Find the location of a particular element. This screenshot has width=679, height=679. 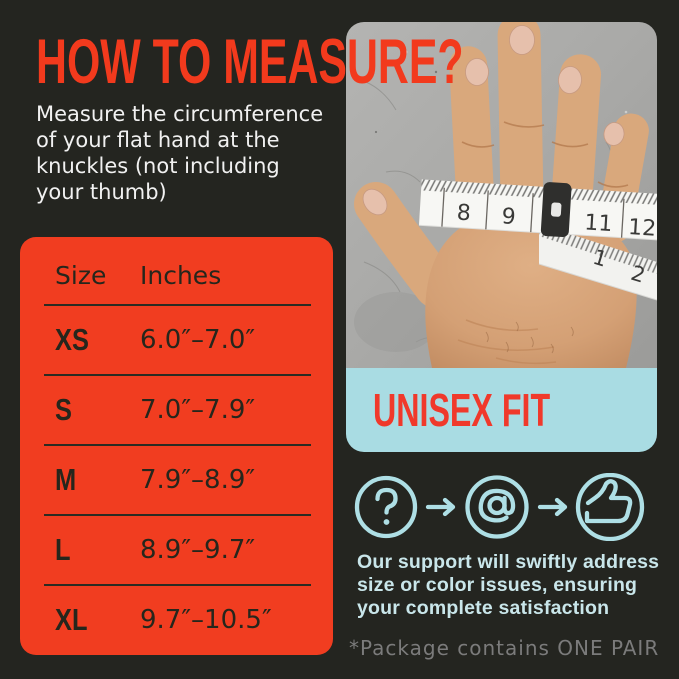

hand-wrinkles is located at coordinates (507, 342).